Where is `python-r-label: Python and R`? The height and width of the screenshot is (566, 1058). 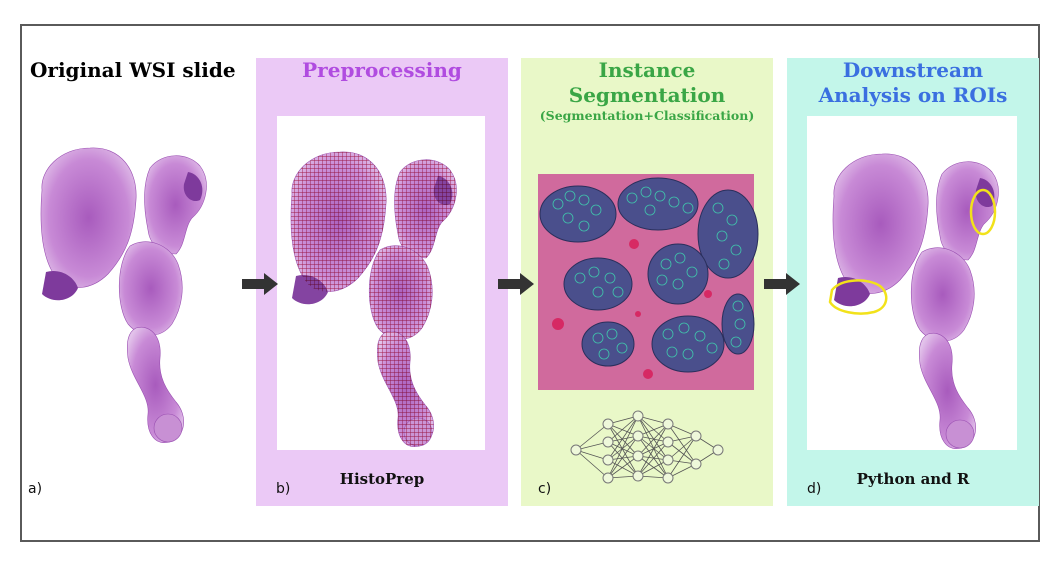
python-r-label: Python and R is located at coordinates (913, 479).